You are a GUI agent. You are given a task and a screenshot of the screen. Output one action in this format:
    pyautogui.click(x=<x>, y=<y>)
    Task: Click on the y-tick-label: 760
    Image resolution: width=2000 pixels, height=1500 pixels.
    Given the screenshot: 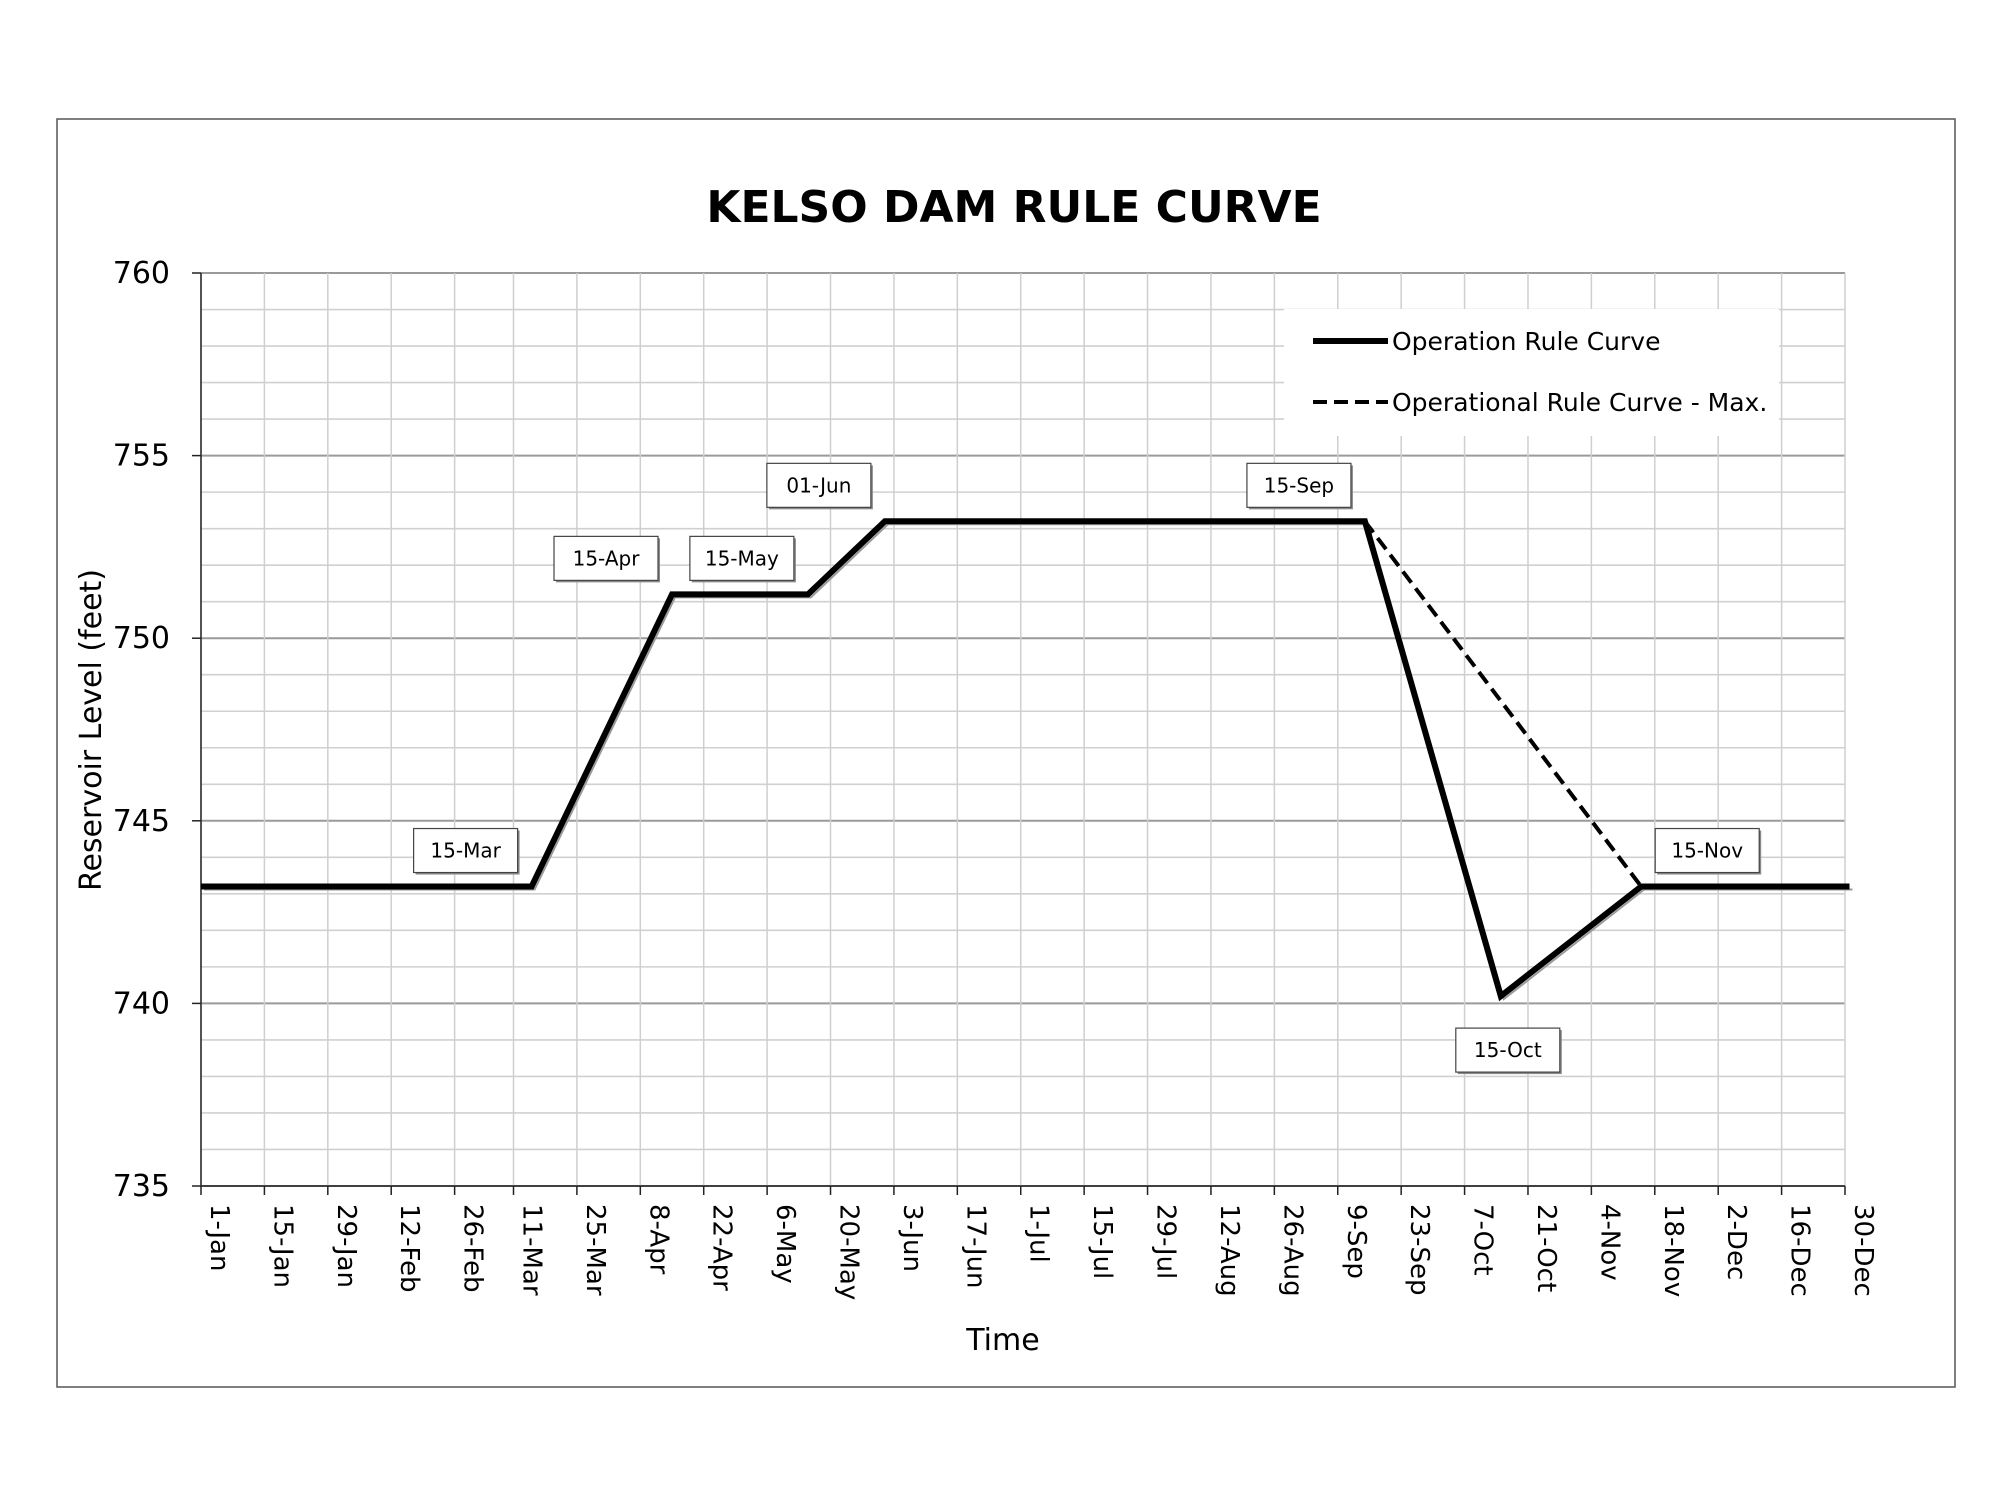 What is the action you would take?
    pyautogui.click(x=141, y=273)
    